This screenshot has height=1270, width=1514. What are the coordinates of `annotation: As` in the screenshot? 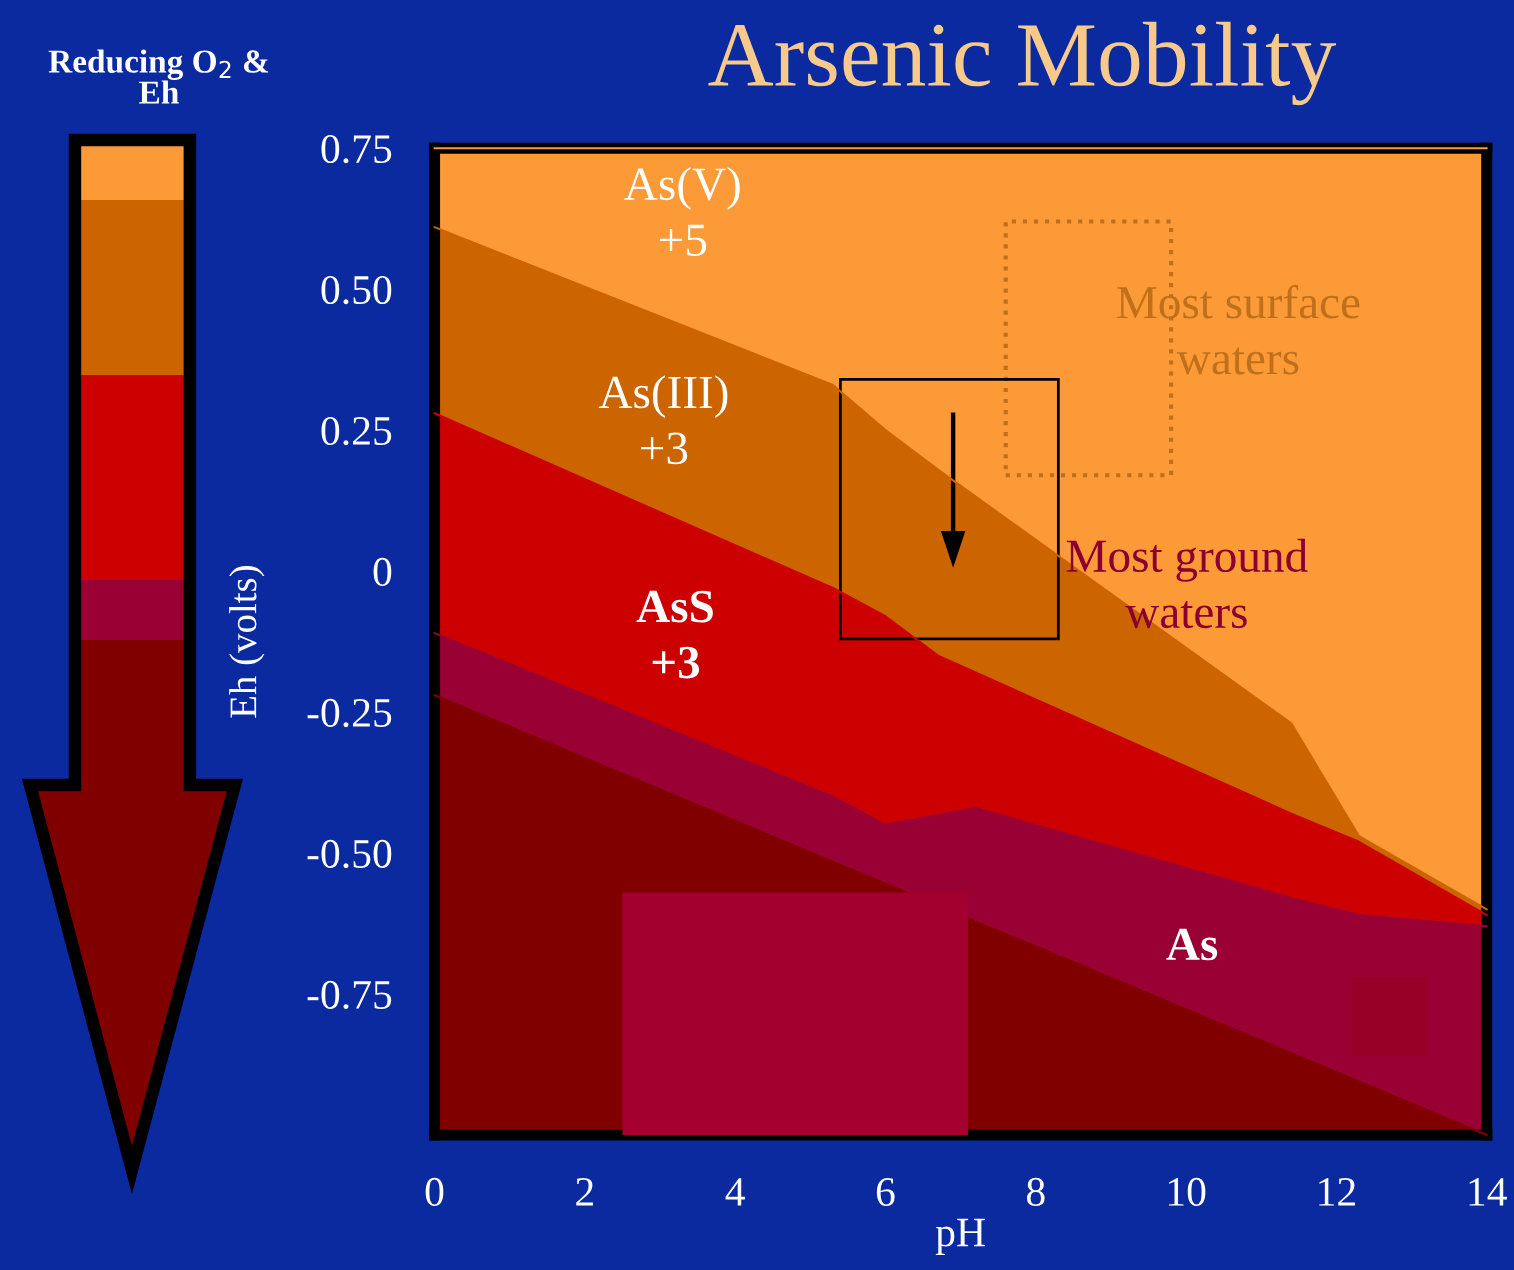 It's located at (1192, 944).